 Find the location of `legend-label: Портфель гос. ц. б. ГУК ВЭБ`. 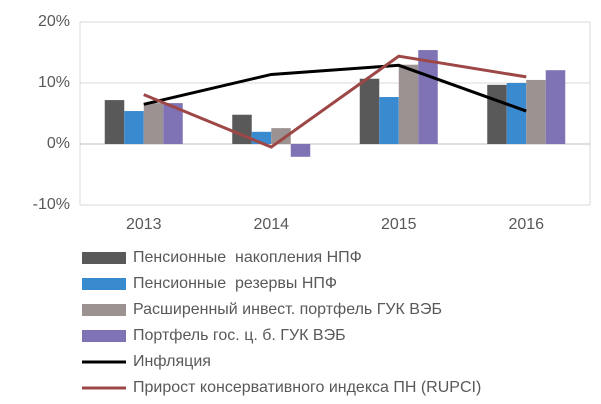

legend-label: Портфель гос. ц. б. ГУК ВЭБ is located at coordinates (239, 335).